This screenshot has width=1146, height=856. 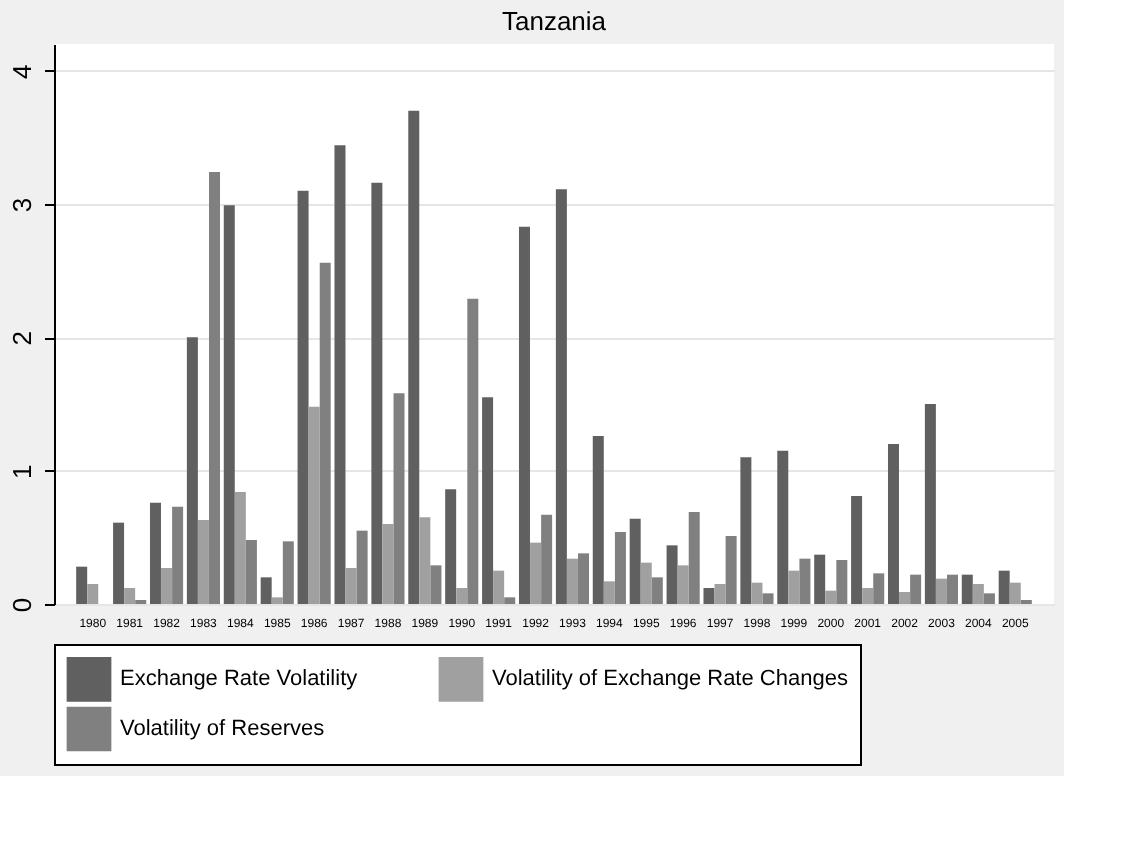 What do you see at coordinates (554, 21) in the screenshot?
I see `chart-title: Tanzania` at bounding box center [554, 21].